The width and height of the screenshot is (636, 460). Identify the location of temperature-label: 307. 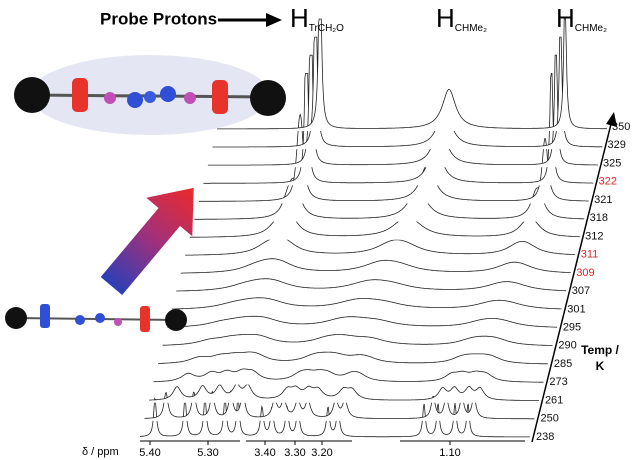
(581, 291).